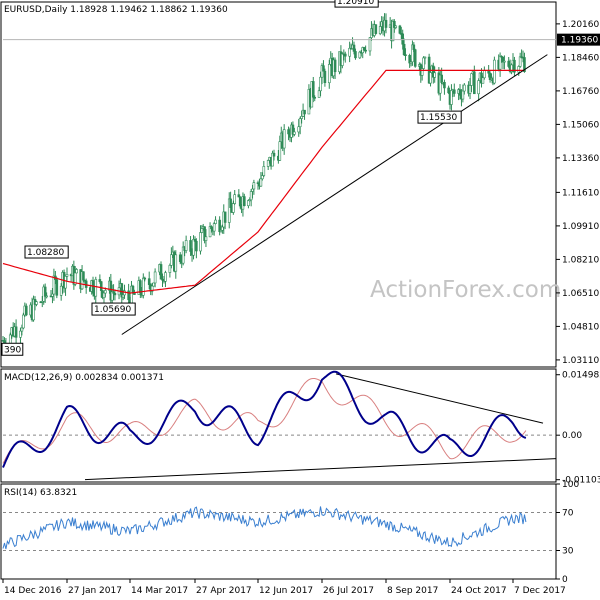 The height and width of the screenshot is (600, 600). I want to click on price-annotation-box, so click(113, 309).